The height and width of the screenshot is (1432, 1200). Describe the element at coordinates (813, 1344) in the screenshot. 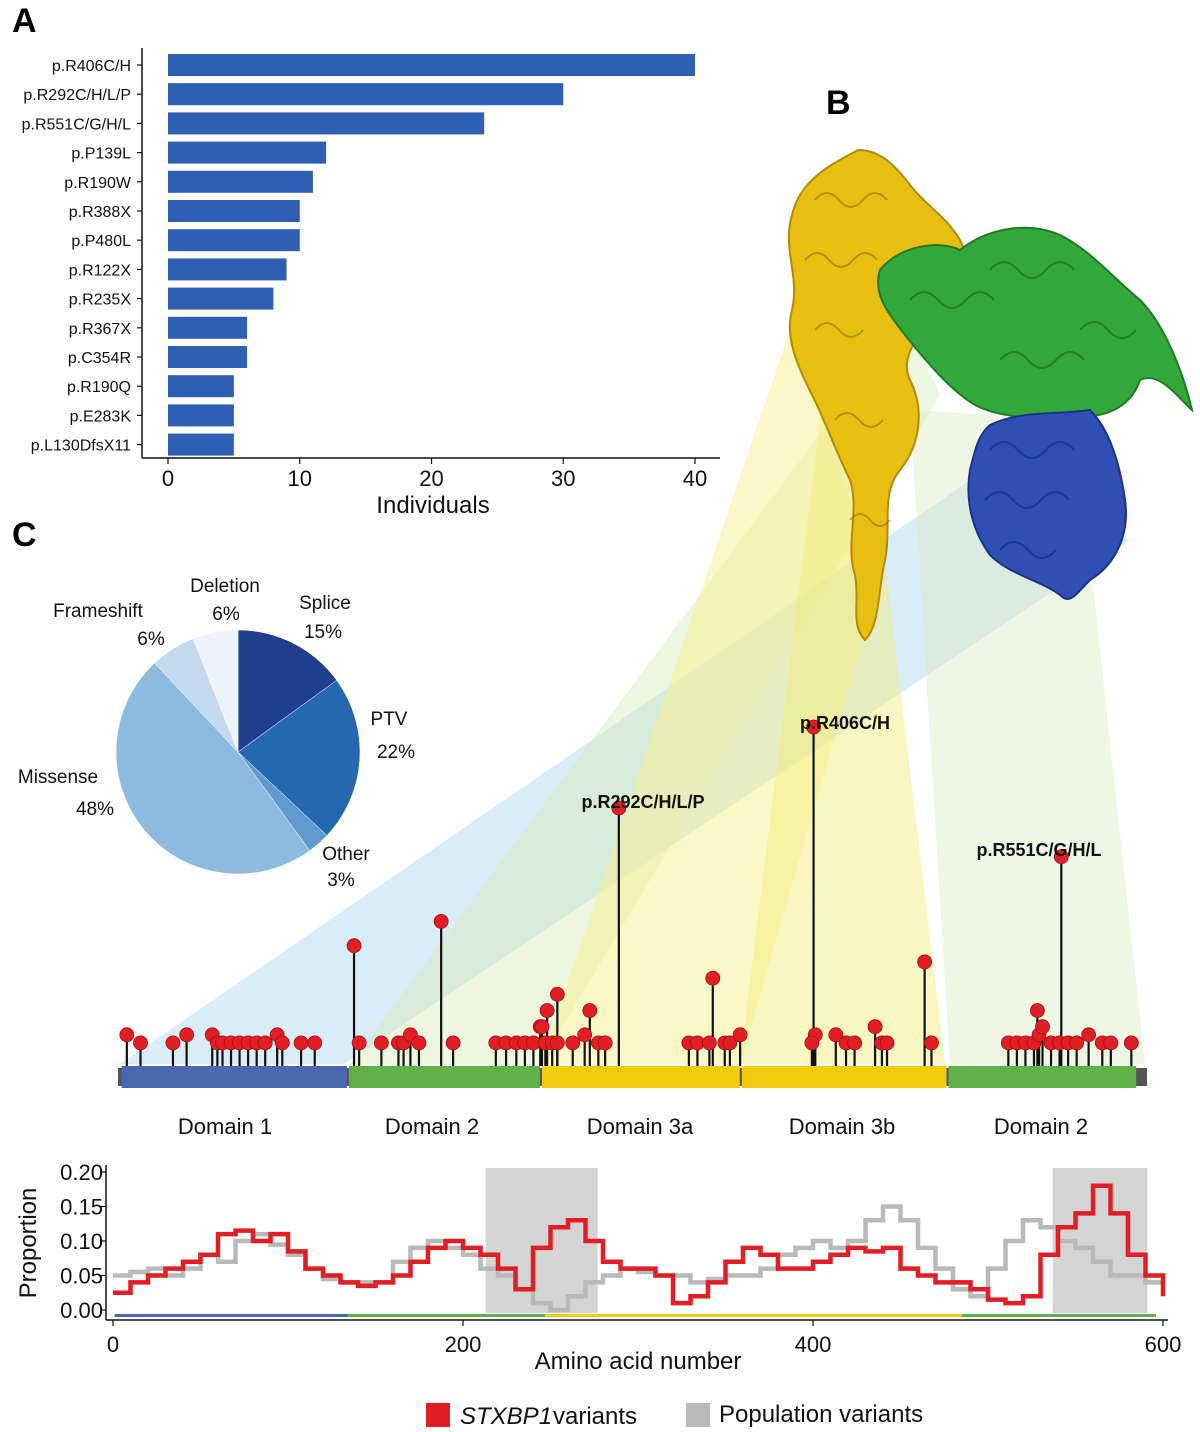

I see `line-x-tick-label-2: 400` at that location.